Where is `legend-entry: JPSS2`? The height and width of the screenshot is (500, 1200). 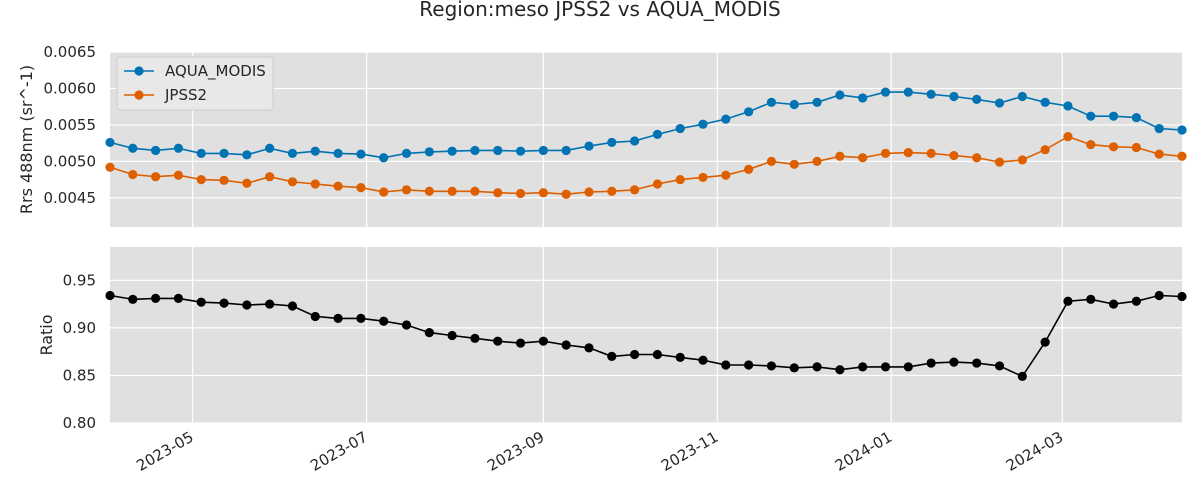
legend-entry: JPSS2 is located at coordinates (185, 95).